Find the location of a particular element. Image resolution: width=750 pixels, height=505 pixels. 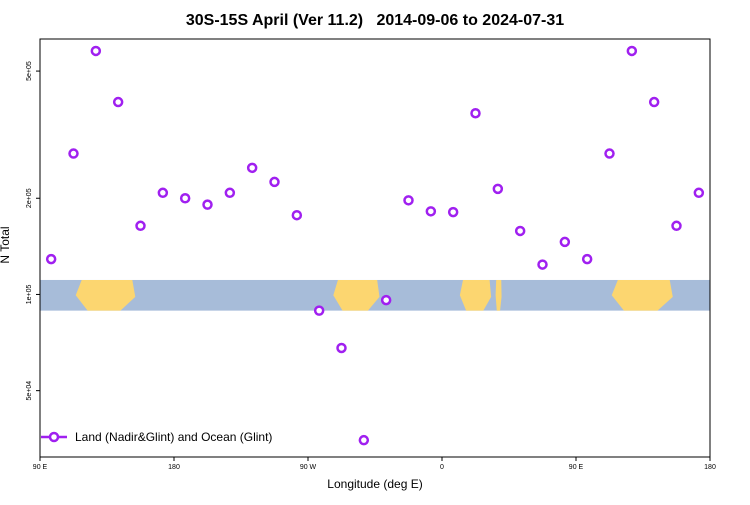

map-band is located at coordinates (375, 295).